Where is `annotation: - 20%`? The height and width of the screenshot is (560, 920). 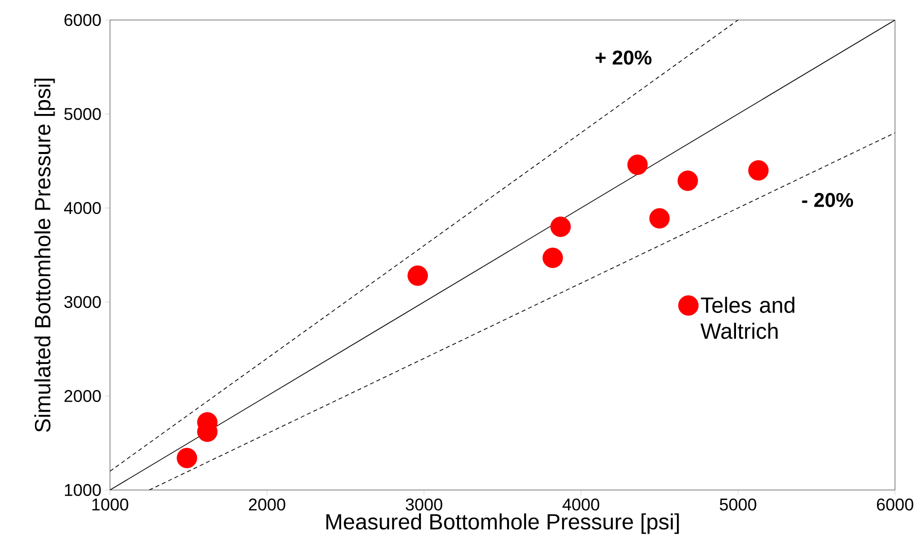 annotation: - 20% is located at coordinates (828, 200).